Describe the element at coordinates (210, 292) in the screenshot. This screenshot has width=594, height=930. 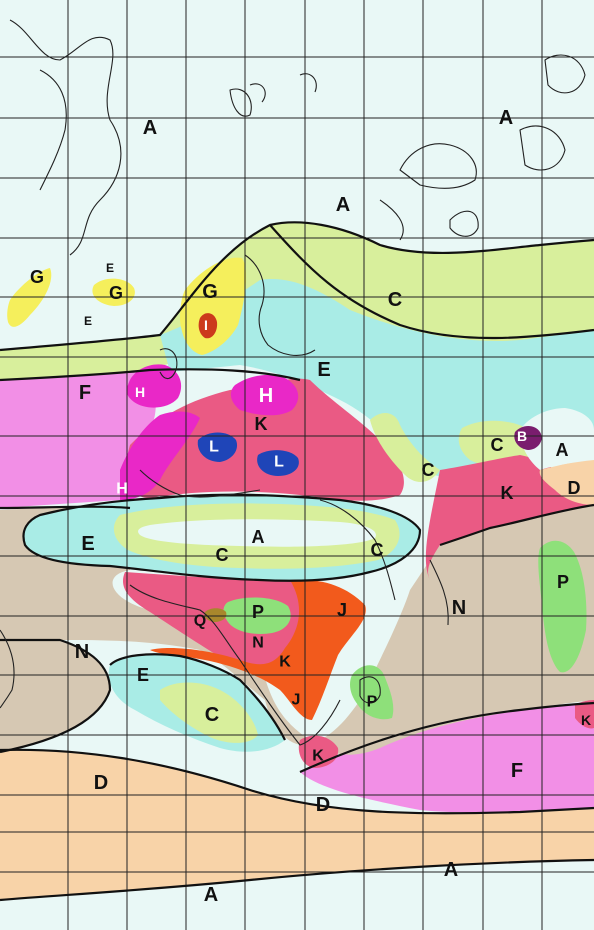
I see `zone-label-g-3: G` at that location.